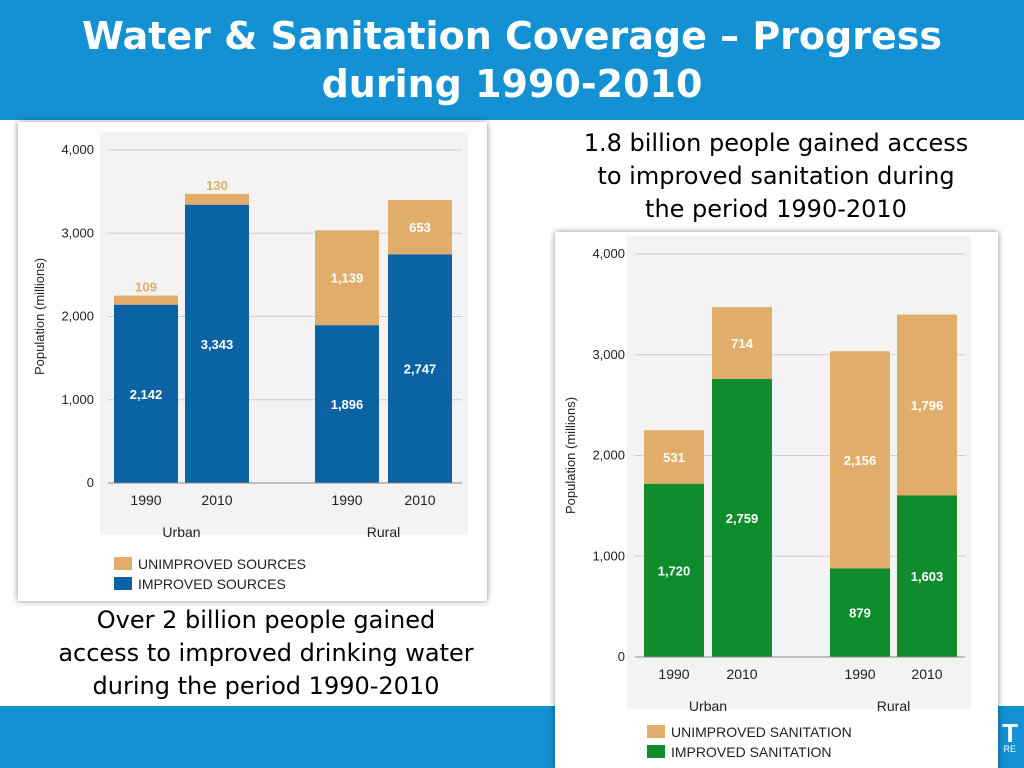 The height and width of the screenshot is (768, 1024). What do you see at coordinates (776, 143) in the screenshot?
I see `sanitation-caption-line-1: 1.8 billion people gained access` at bounding box center [776, 143].